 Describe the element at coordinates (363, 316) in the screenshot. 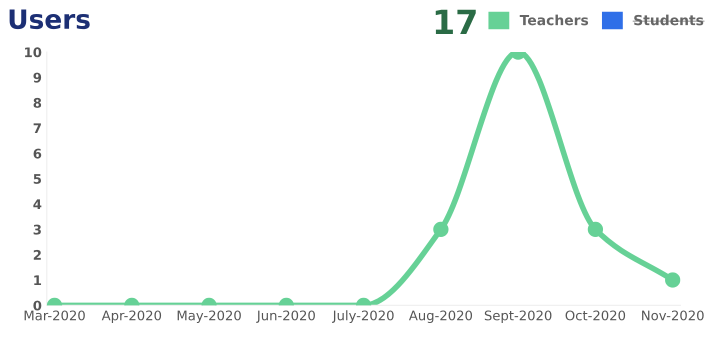

I see `x-tick-label: July-2020` at that location.